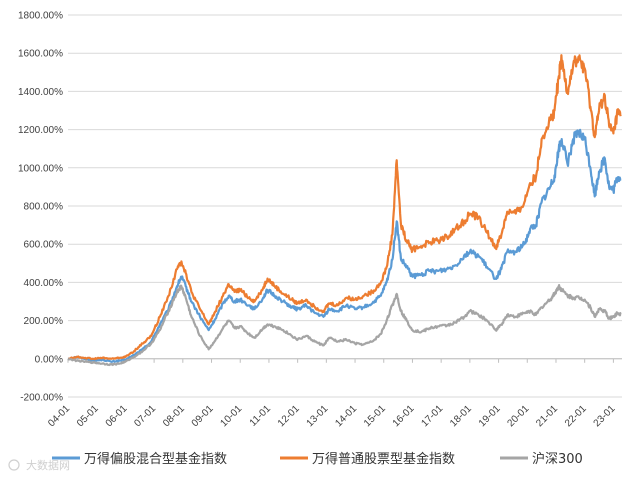 This screenshot has width=644, height=483. What do you see at coordinates (40, 54) in the screenshot?
I see `y-tick-label: 1600.00%` at bounding box center [40, 54].